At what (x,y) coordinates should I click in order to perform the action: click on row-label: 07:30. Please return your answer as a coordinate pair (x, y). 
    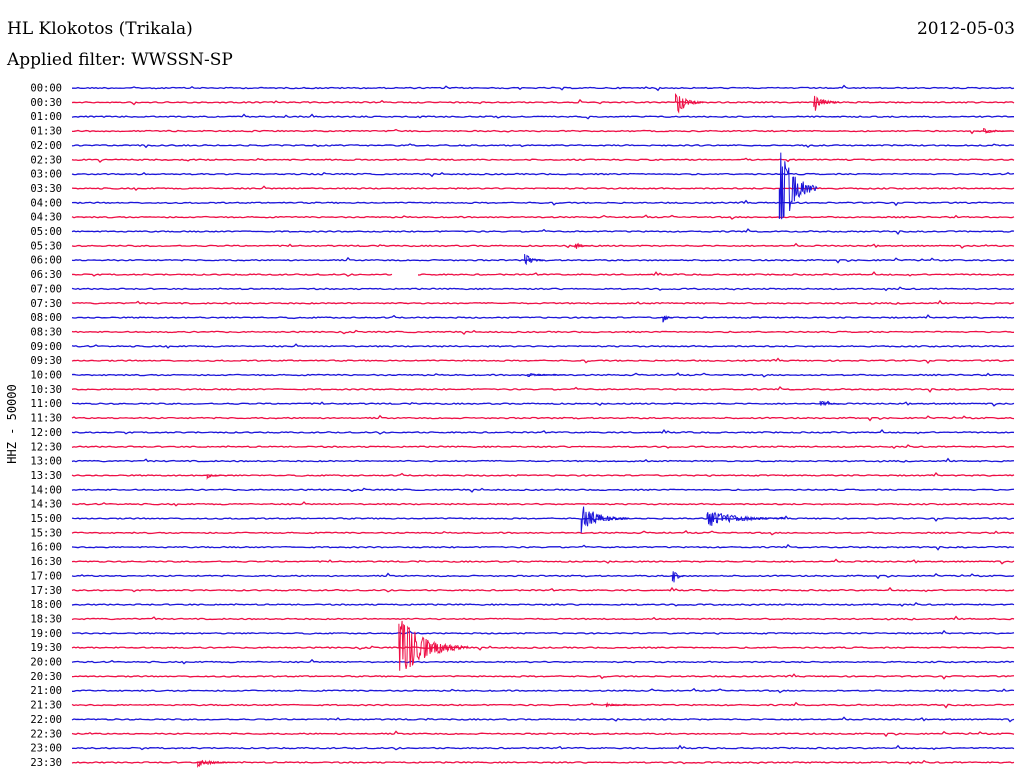
    Looking at the image, I should click on (46, 304).